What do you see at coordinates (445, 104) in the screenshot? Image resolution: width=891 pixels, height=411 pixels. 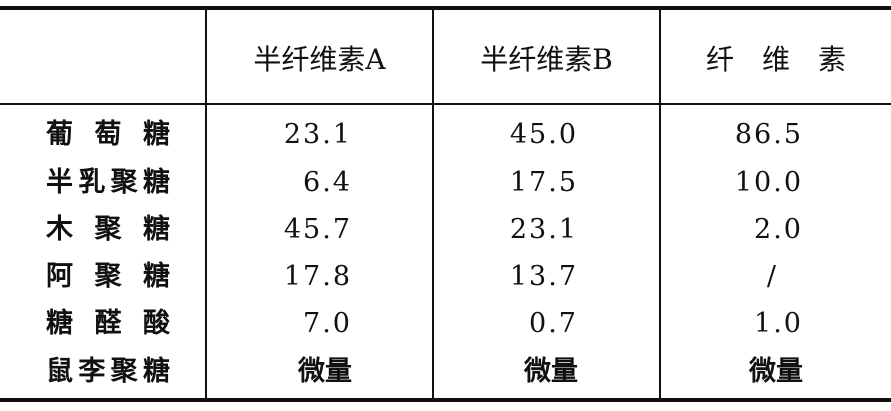 I see `header-rule` at bounding box center [445, 104].